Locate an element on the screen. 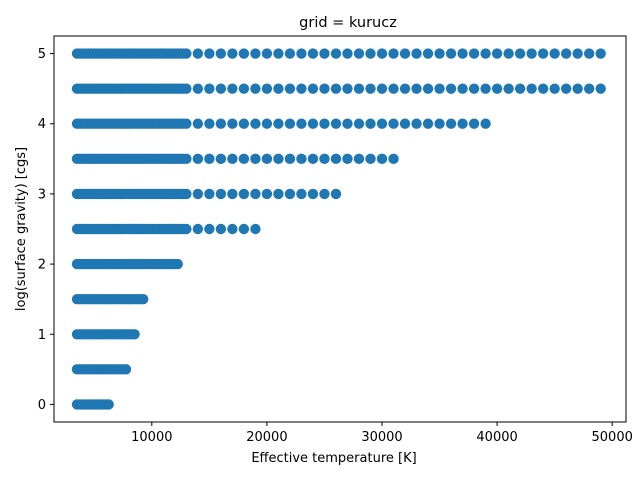 The width and height of the screenshot is (640, 480). x-tick-label: 20000 is located at coordinates (266, 437).